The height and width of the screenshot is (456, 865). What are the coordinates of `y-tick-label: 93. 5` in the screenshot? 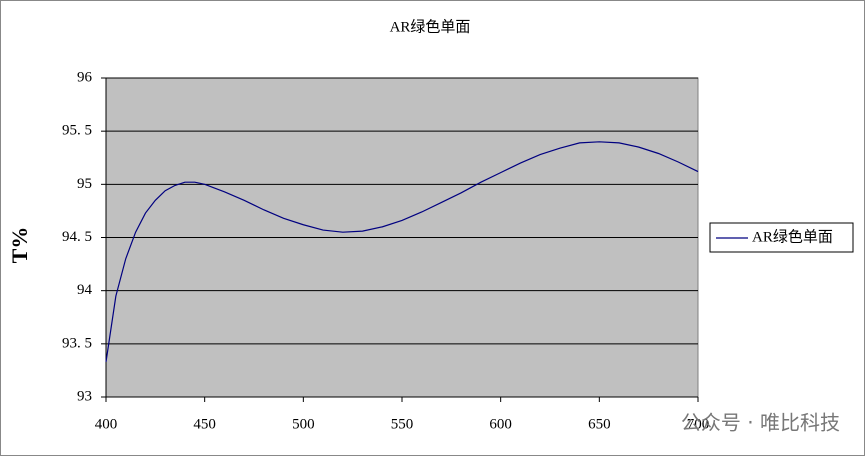 It's located at (77, 343).